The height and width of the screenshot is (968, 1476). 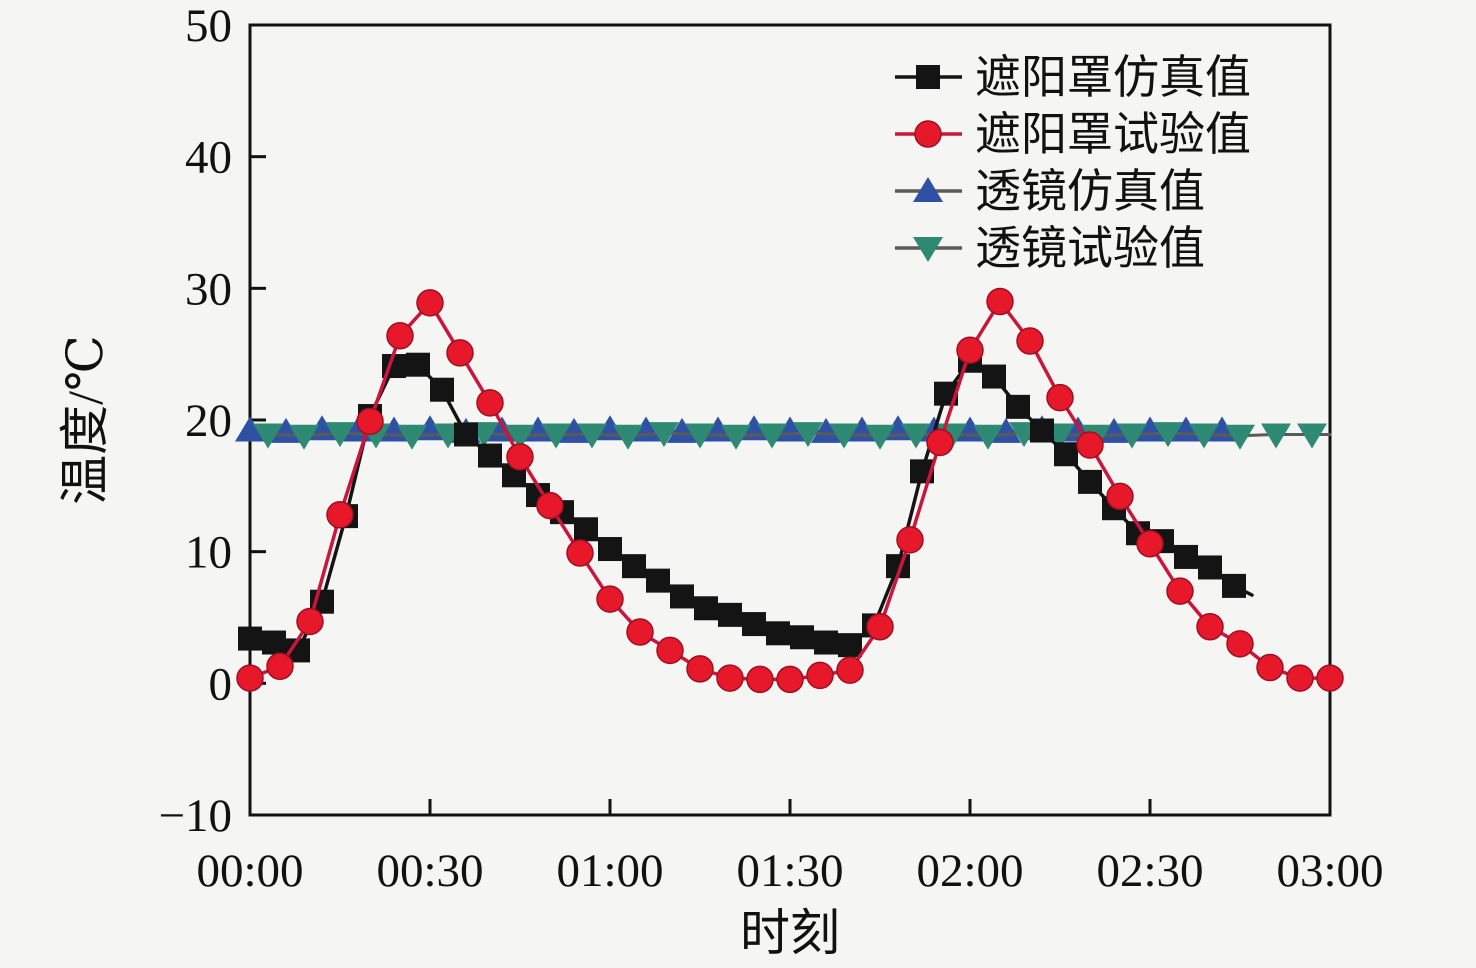 What do you see at coordinates (195, 816) in the screenshot?
I see `y-tick-label: −10` at bounding box center [195, 816].